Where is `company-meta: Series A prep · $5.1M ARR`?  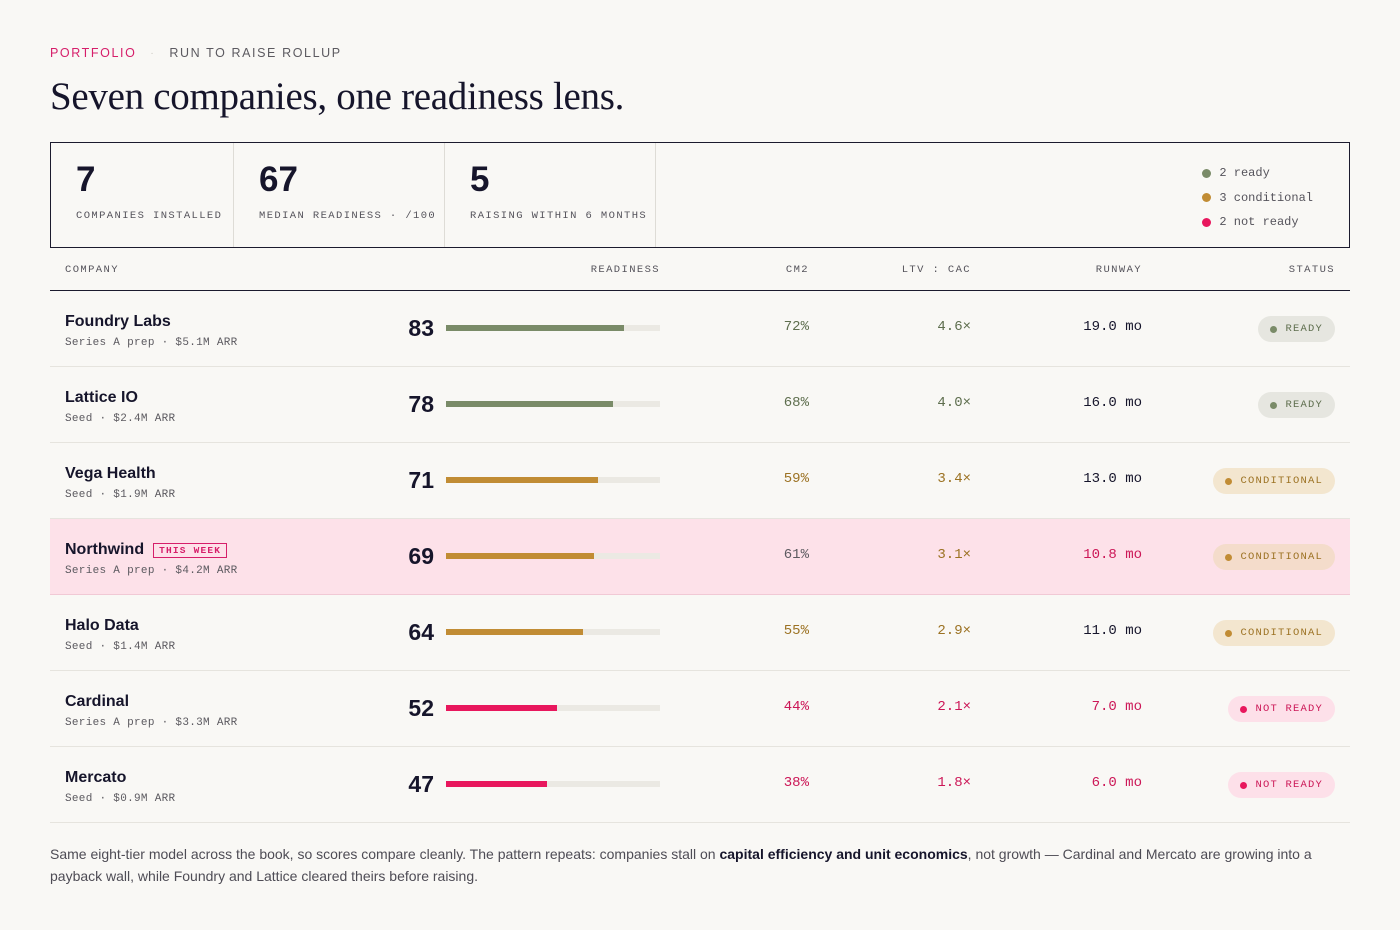 company-meta: Series A prep · $5.1M ARR is located at coordinates (151, 343).